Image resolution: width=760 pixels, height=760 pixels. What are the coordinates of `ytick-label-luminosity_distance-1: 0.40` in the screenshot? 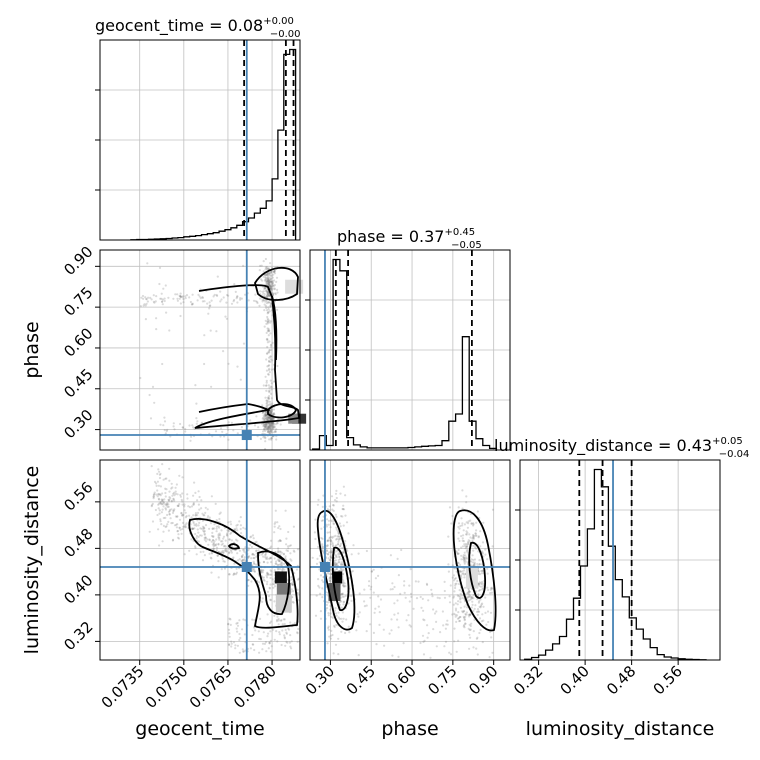 It's located at (78, 589).